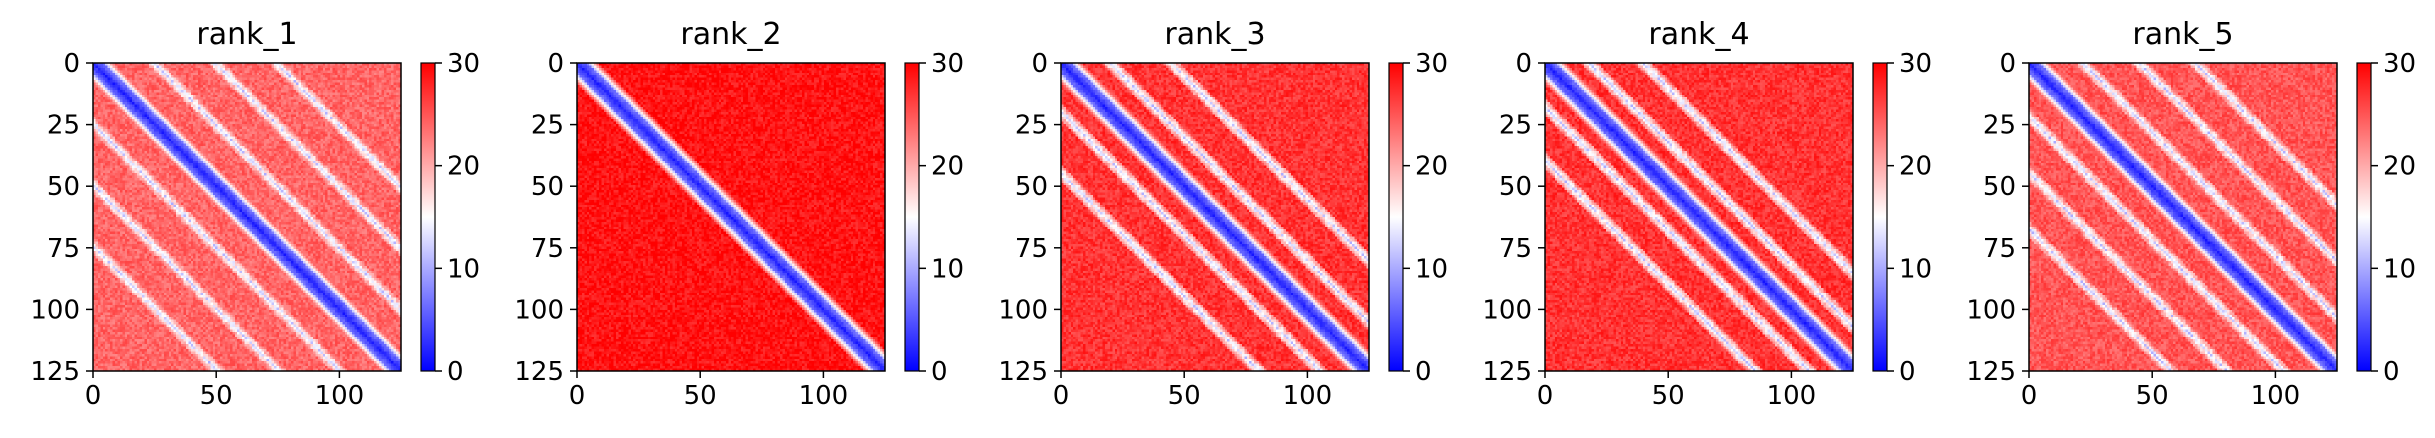  What do you see at coordinates (1698, 34) in the screenshot?
I see `panel-title: rank_4` at bounding box center [1698, 34].